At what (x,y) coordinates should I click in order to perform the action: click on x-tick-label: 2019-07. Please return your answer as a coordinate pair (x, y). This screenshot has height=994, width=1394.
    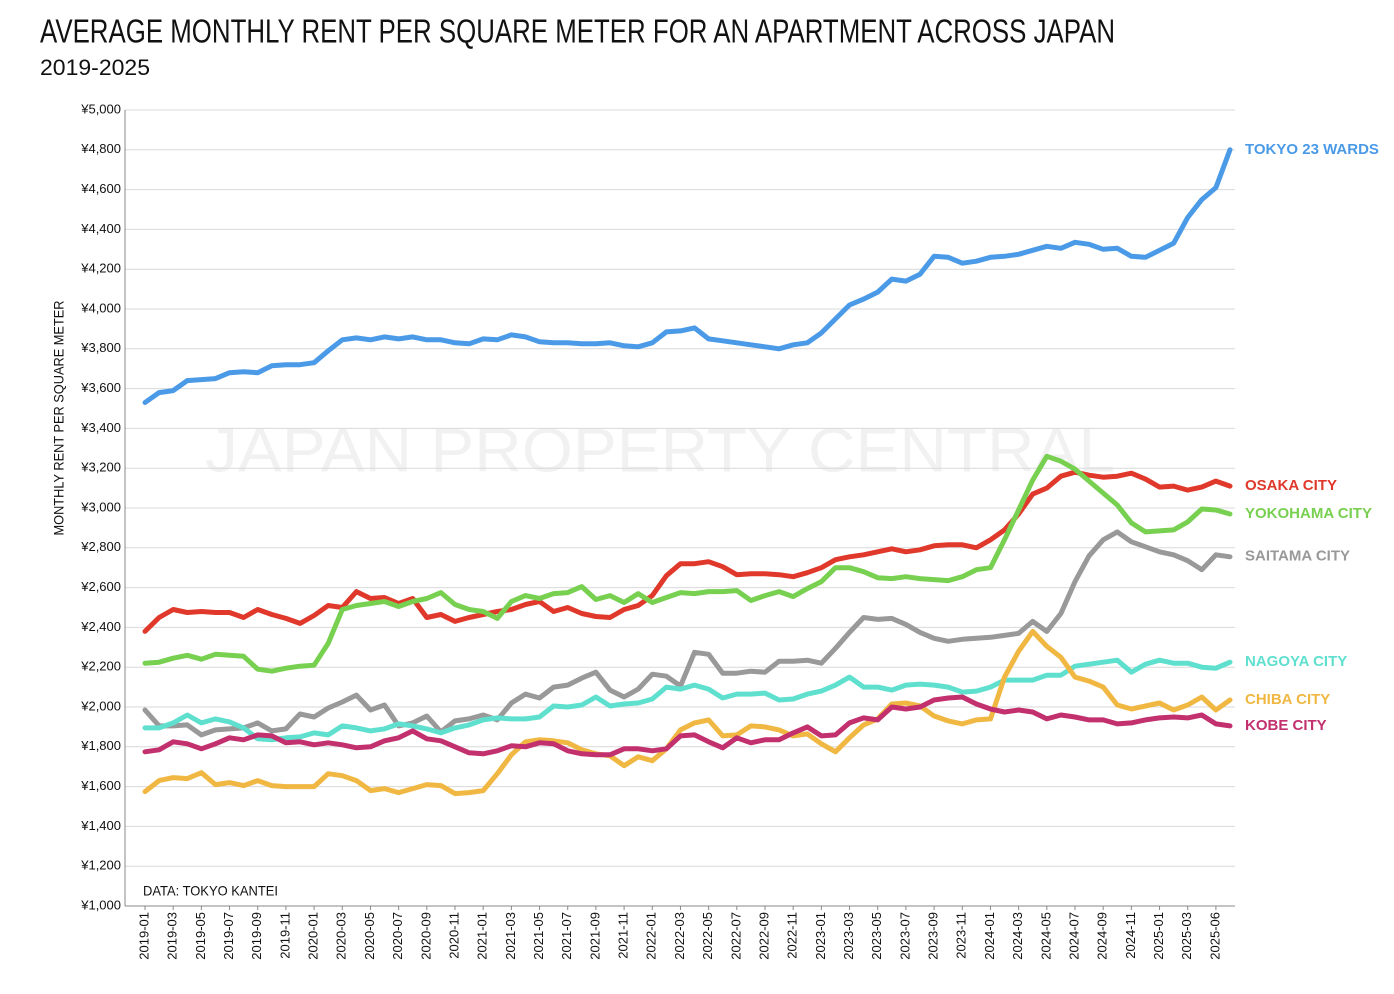
    Looking at the image, I should click on (228, 936).